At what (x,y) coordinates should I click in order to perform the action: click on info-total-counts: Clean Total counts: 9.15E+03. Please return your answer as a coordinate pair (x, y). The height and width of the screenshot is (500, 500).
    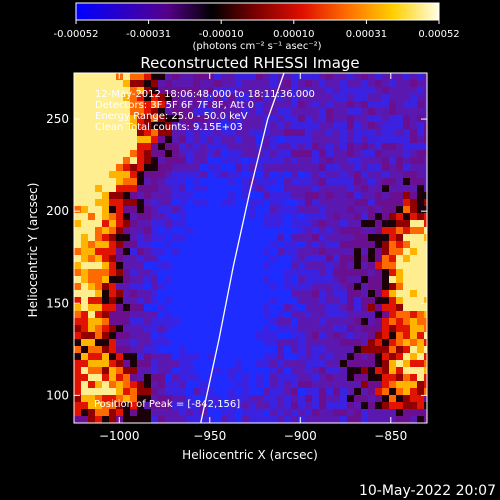
    Looking at the image, I should click on (169, 127).